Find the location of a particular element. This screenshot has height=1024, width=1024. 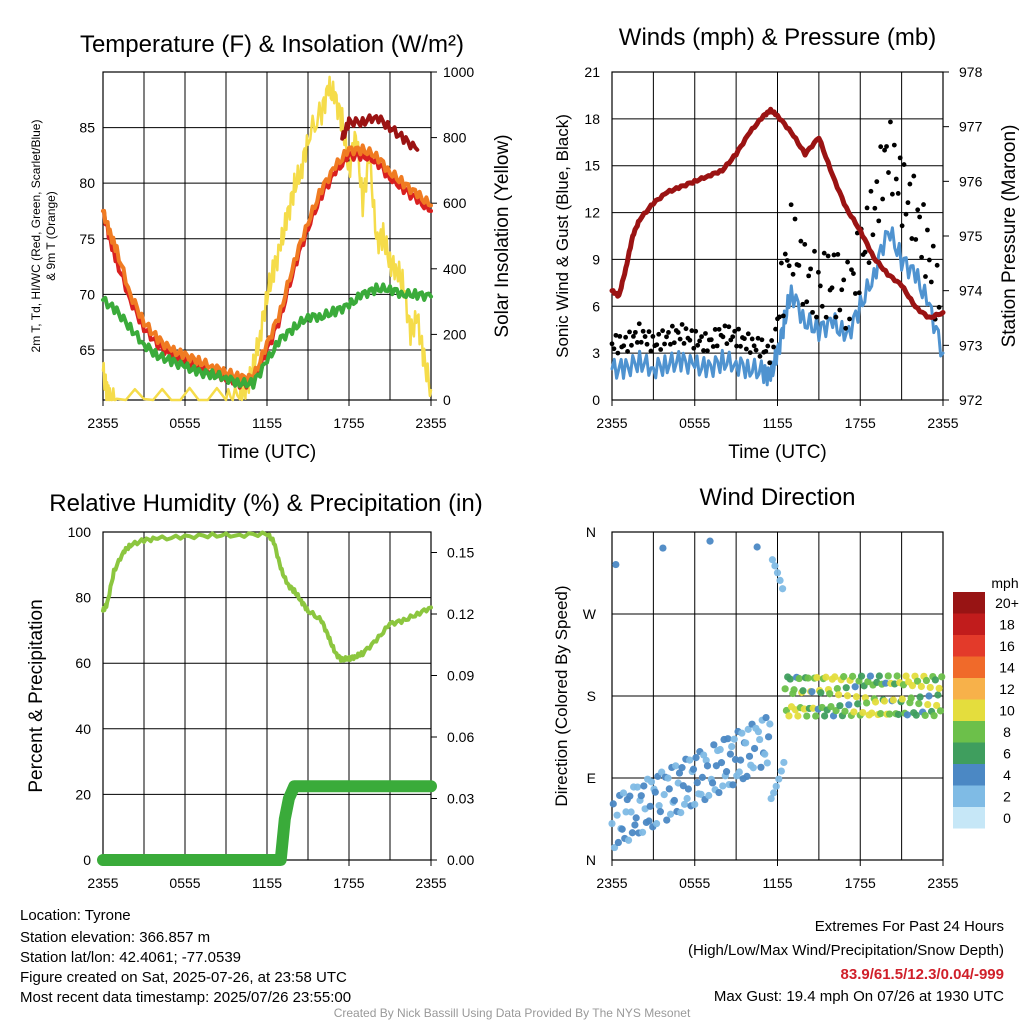

y-left-tick-label: 12 is located at coordinates (592, 213).